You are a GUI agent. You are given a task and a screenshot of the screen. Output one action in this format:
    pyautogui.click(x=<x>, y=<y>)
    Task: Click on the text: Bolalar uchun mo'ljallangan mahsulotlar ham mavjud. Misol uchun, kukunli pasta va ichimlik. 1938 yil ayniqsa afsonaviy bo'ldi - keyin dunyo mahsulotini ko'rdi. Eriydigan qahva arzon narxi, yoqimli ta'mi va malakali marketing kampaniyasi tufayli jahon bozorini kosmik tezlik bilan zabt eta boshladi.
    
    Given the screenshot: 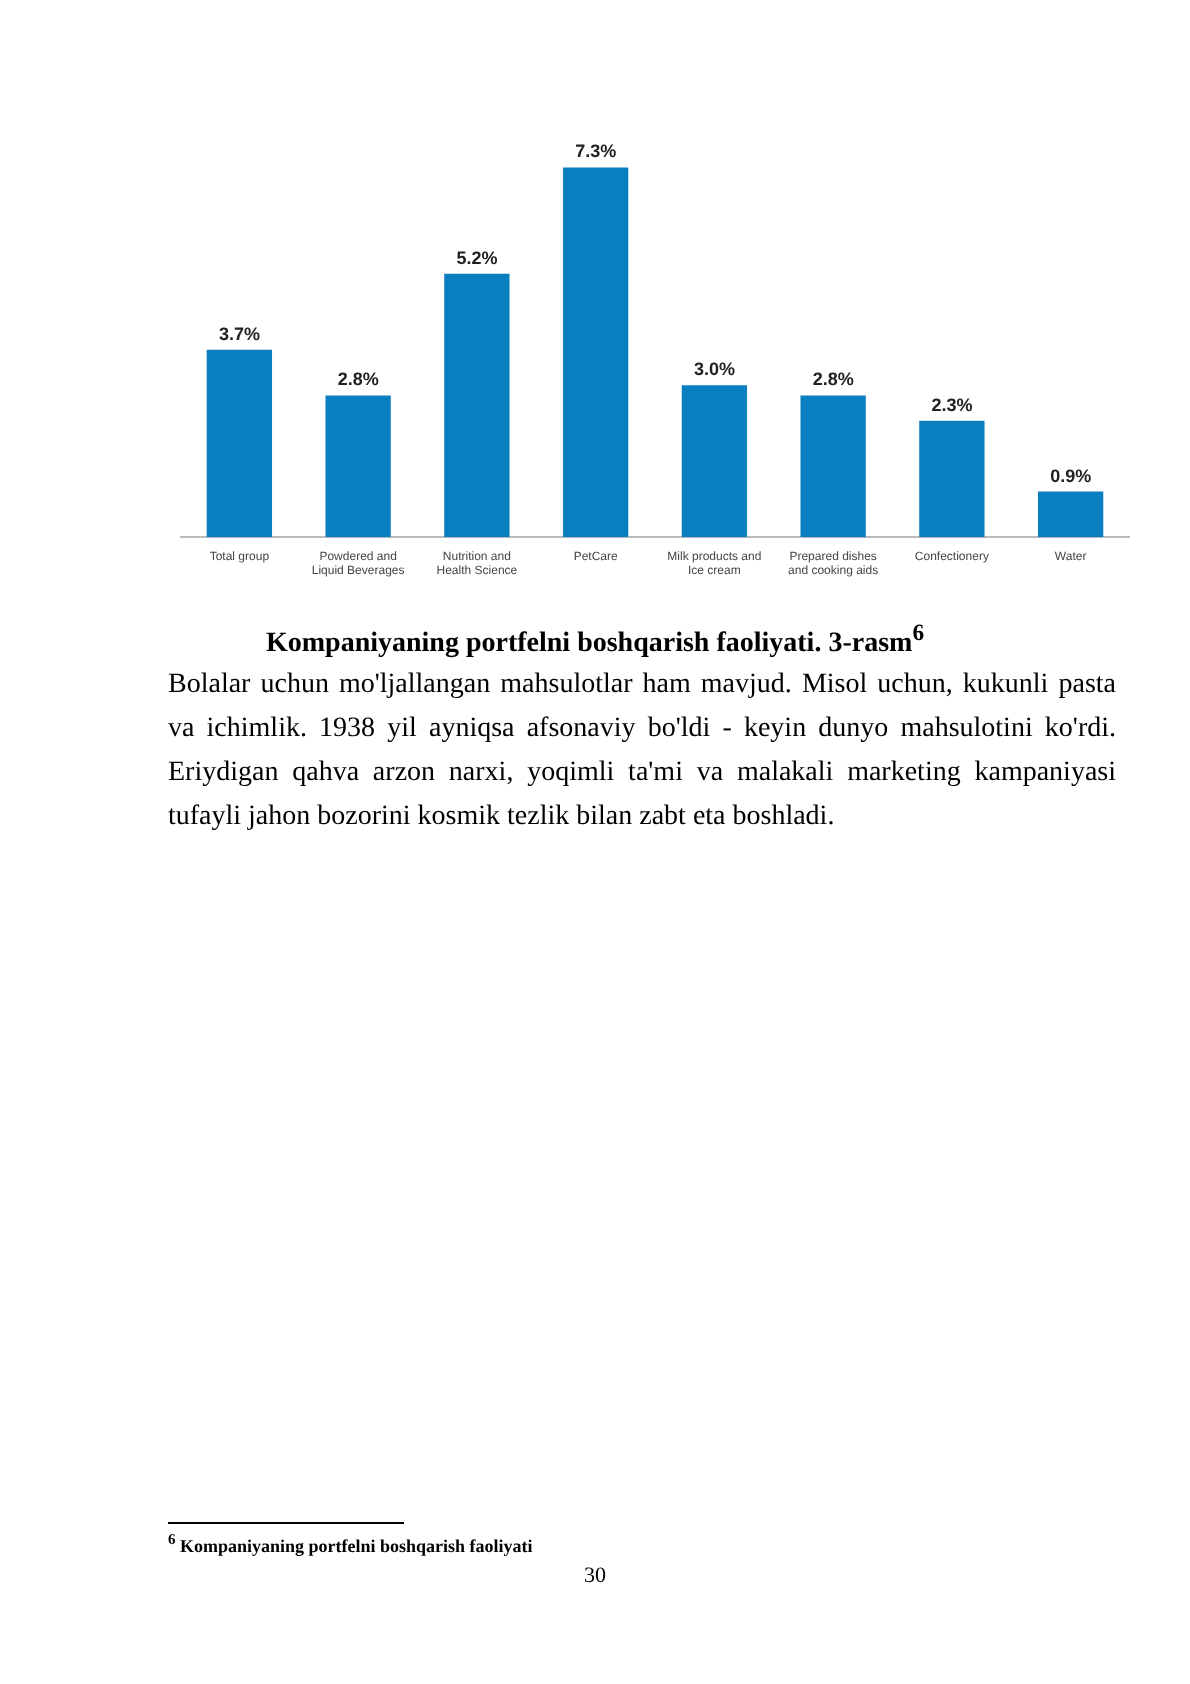 What is the action you would take?
    pyautogui.click(x=642, y=752)
    